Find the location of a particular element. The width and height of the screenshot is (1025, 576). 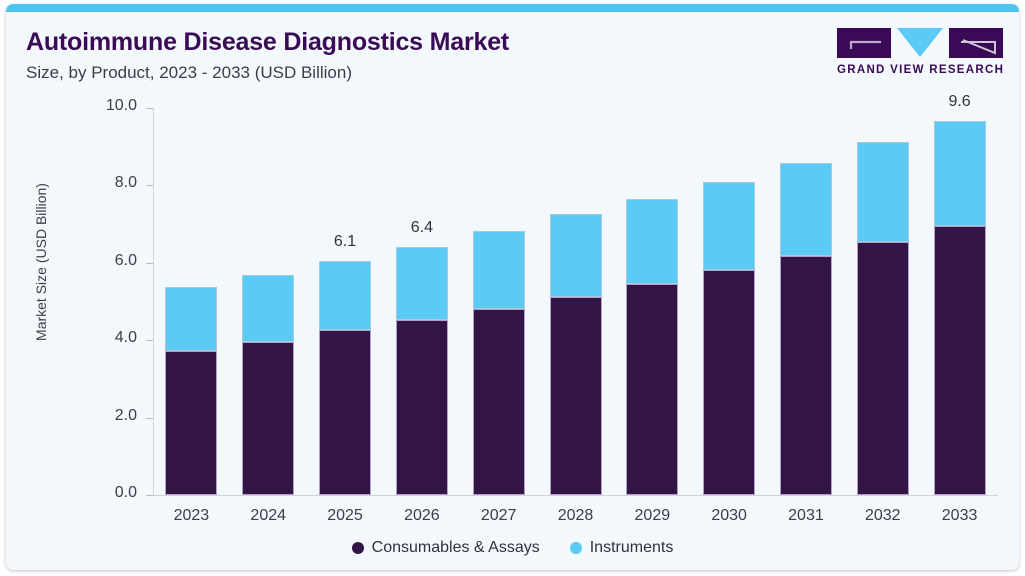

y-tick-label: 6.0 is located at coordinates (125, 260).